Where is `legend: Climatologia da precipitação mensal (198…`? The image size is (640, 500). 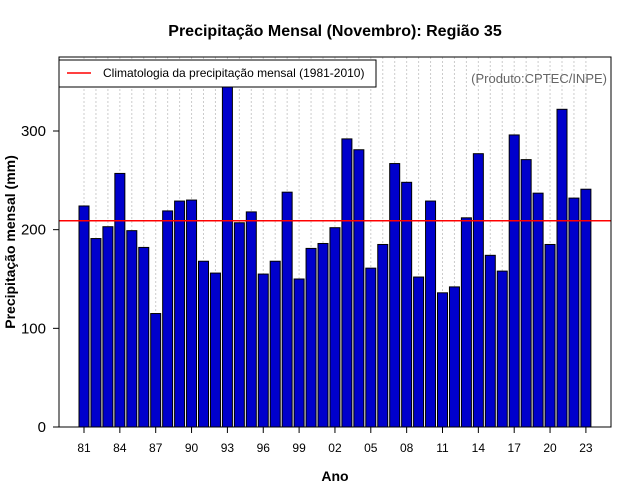 legend: Climatologia da precipitação mensal (198… is located at coordinates (217, 73).